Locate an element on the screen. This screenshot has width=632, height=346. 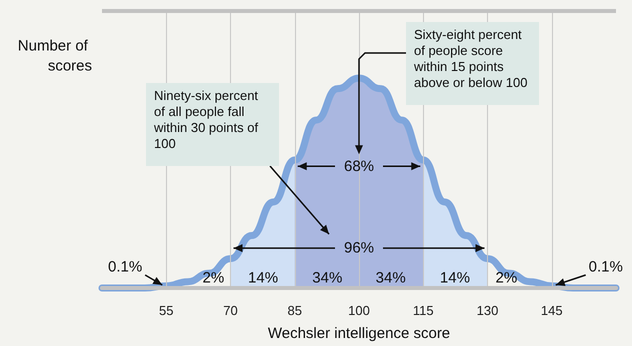
y-axis-title: Number of scores is located at coordinates (55, 56).